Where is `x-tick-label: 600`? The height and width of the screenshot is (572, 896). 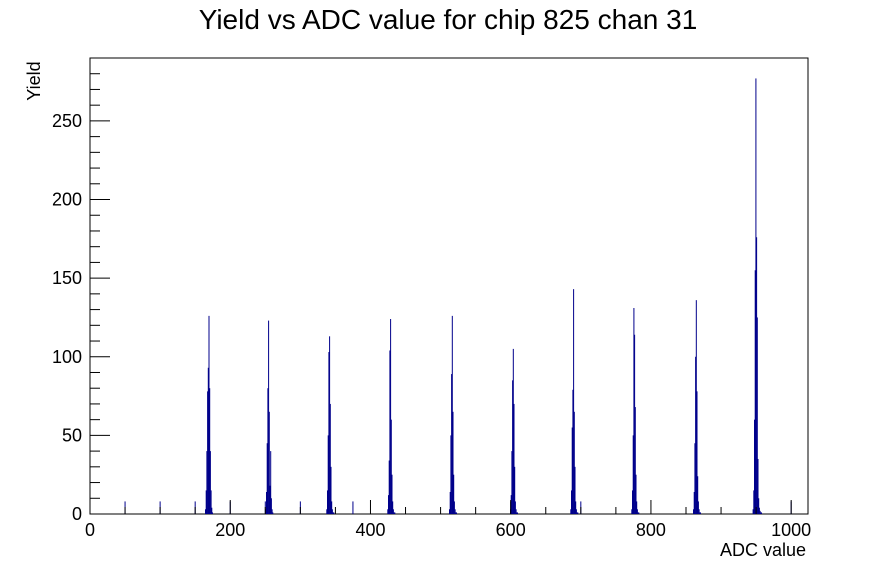
x-tick-label: 600 is located at coordinates (511, 530).